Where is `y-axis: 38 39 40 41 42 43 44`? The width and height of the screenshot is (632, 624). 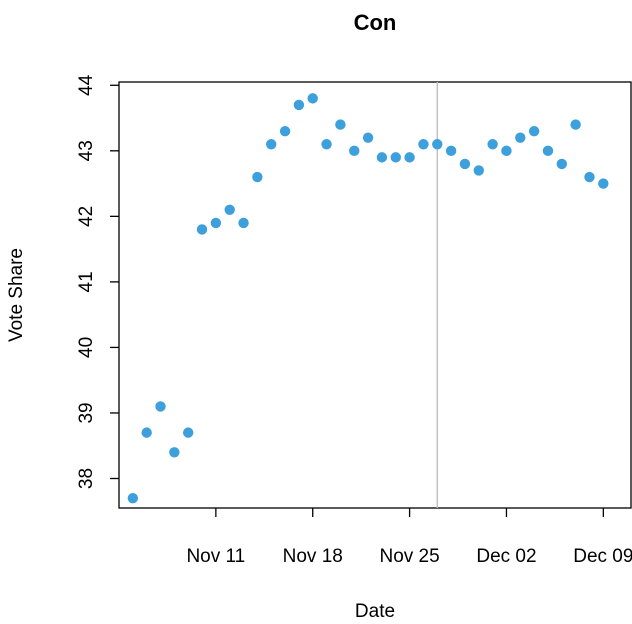 y-axis: 38 39 40 41 42 43 44 is located at coordinates (97, 281).